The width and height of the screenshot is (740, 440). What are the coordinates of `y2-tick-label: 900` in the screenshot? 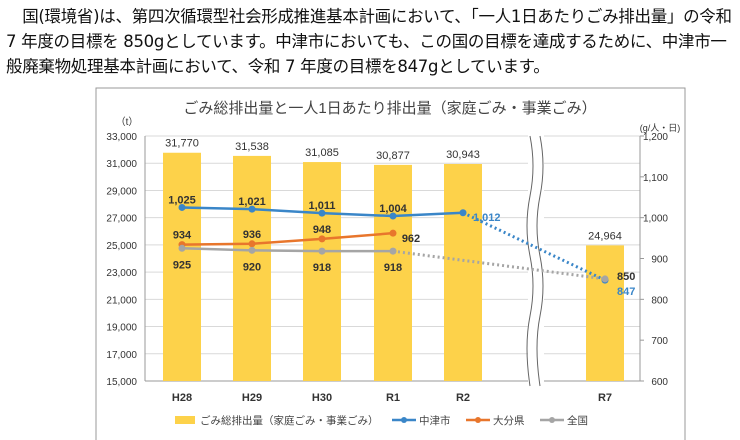 It's located at (659, 260).